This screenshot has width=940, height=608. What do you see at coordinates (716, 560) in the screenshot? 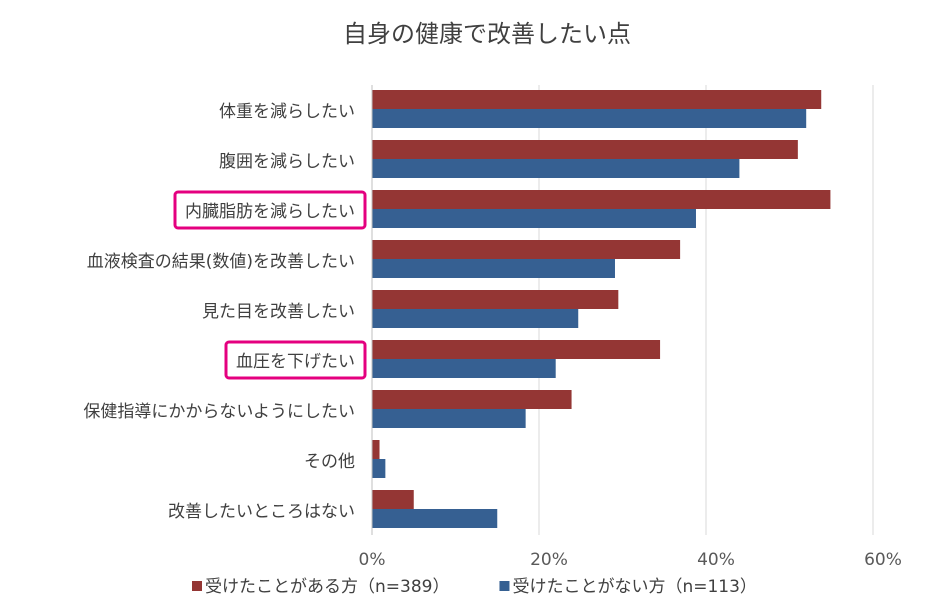
I see `x-tick-label: 40%` at bounding box center [716, 560].